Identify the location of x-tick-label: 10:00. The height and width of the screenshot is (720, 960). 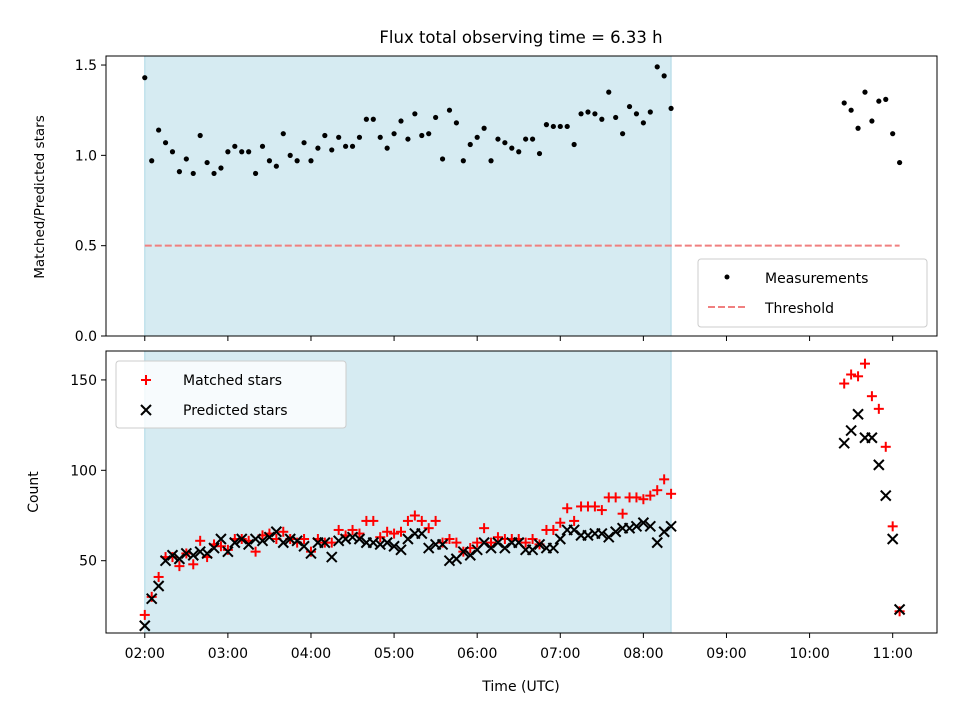
(809, 654).